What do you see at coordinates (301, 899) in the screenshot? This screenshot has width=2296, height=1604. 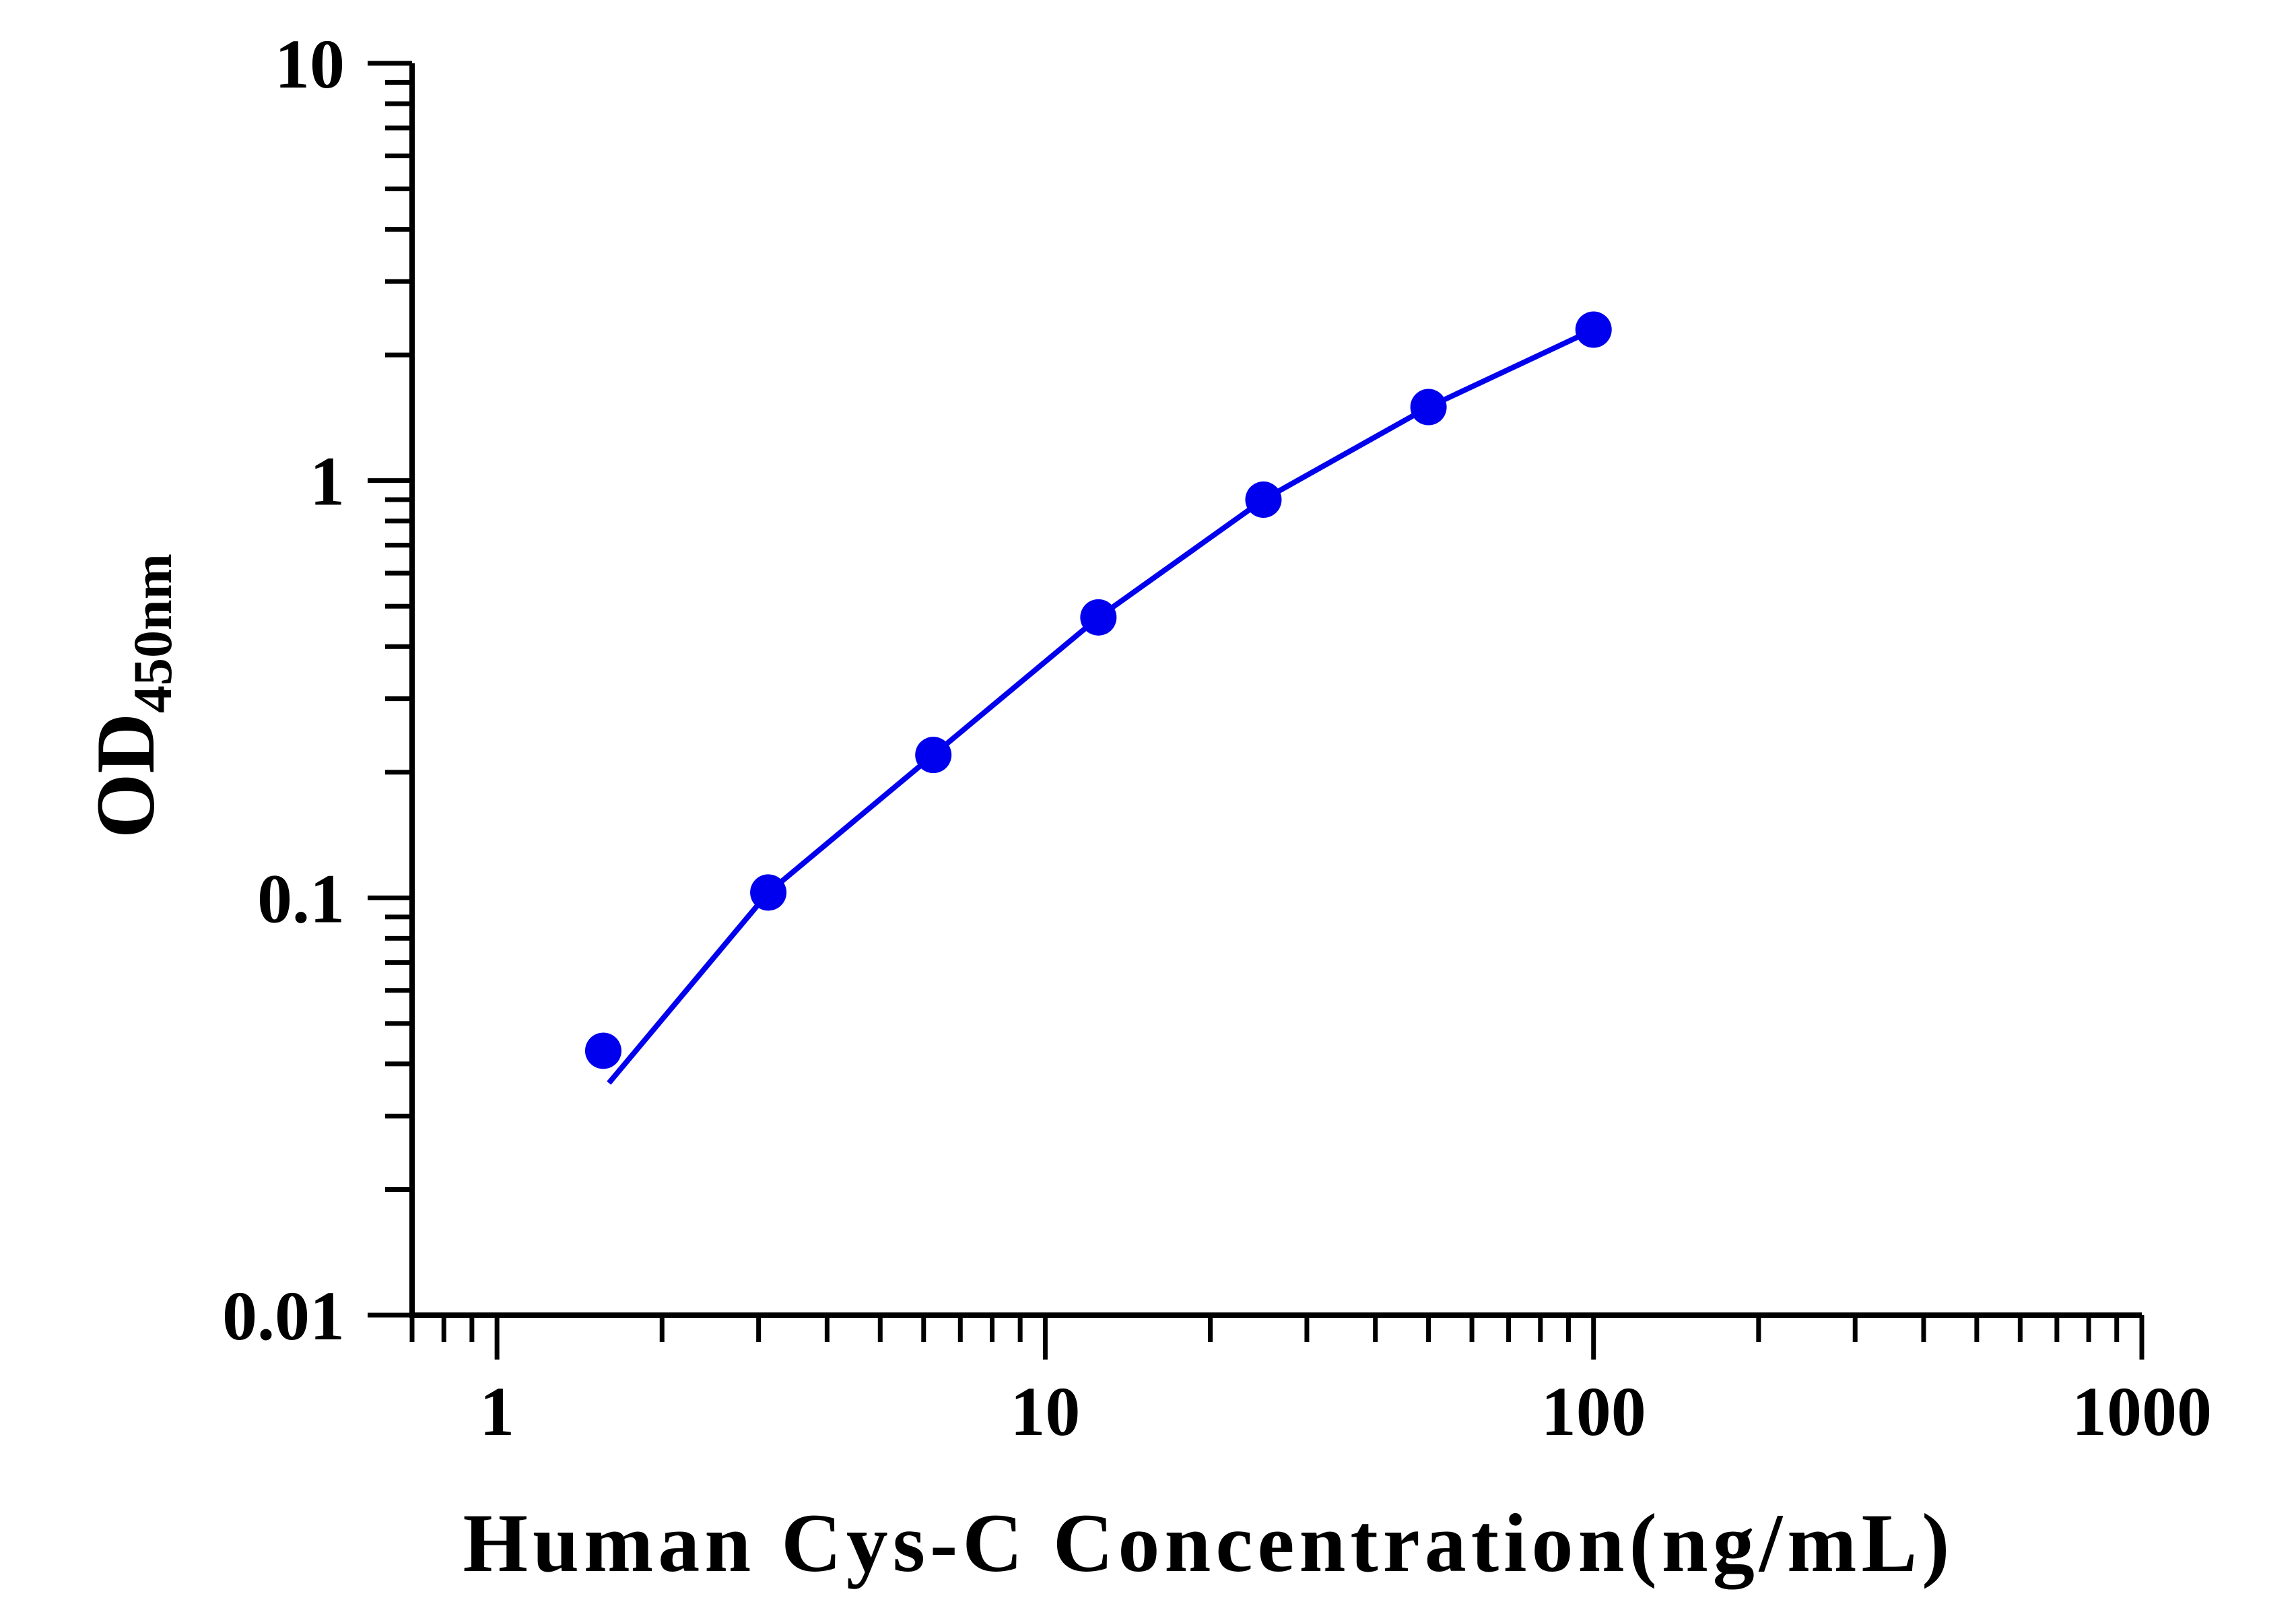 I see `y-tick-label: 0.1` at bounding box center [301, 899].